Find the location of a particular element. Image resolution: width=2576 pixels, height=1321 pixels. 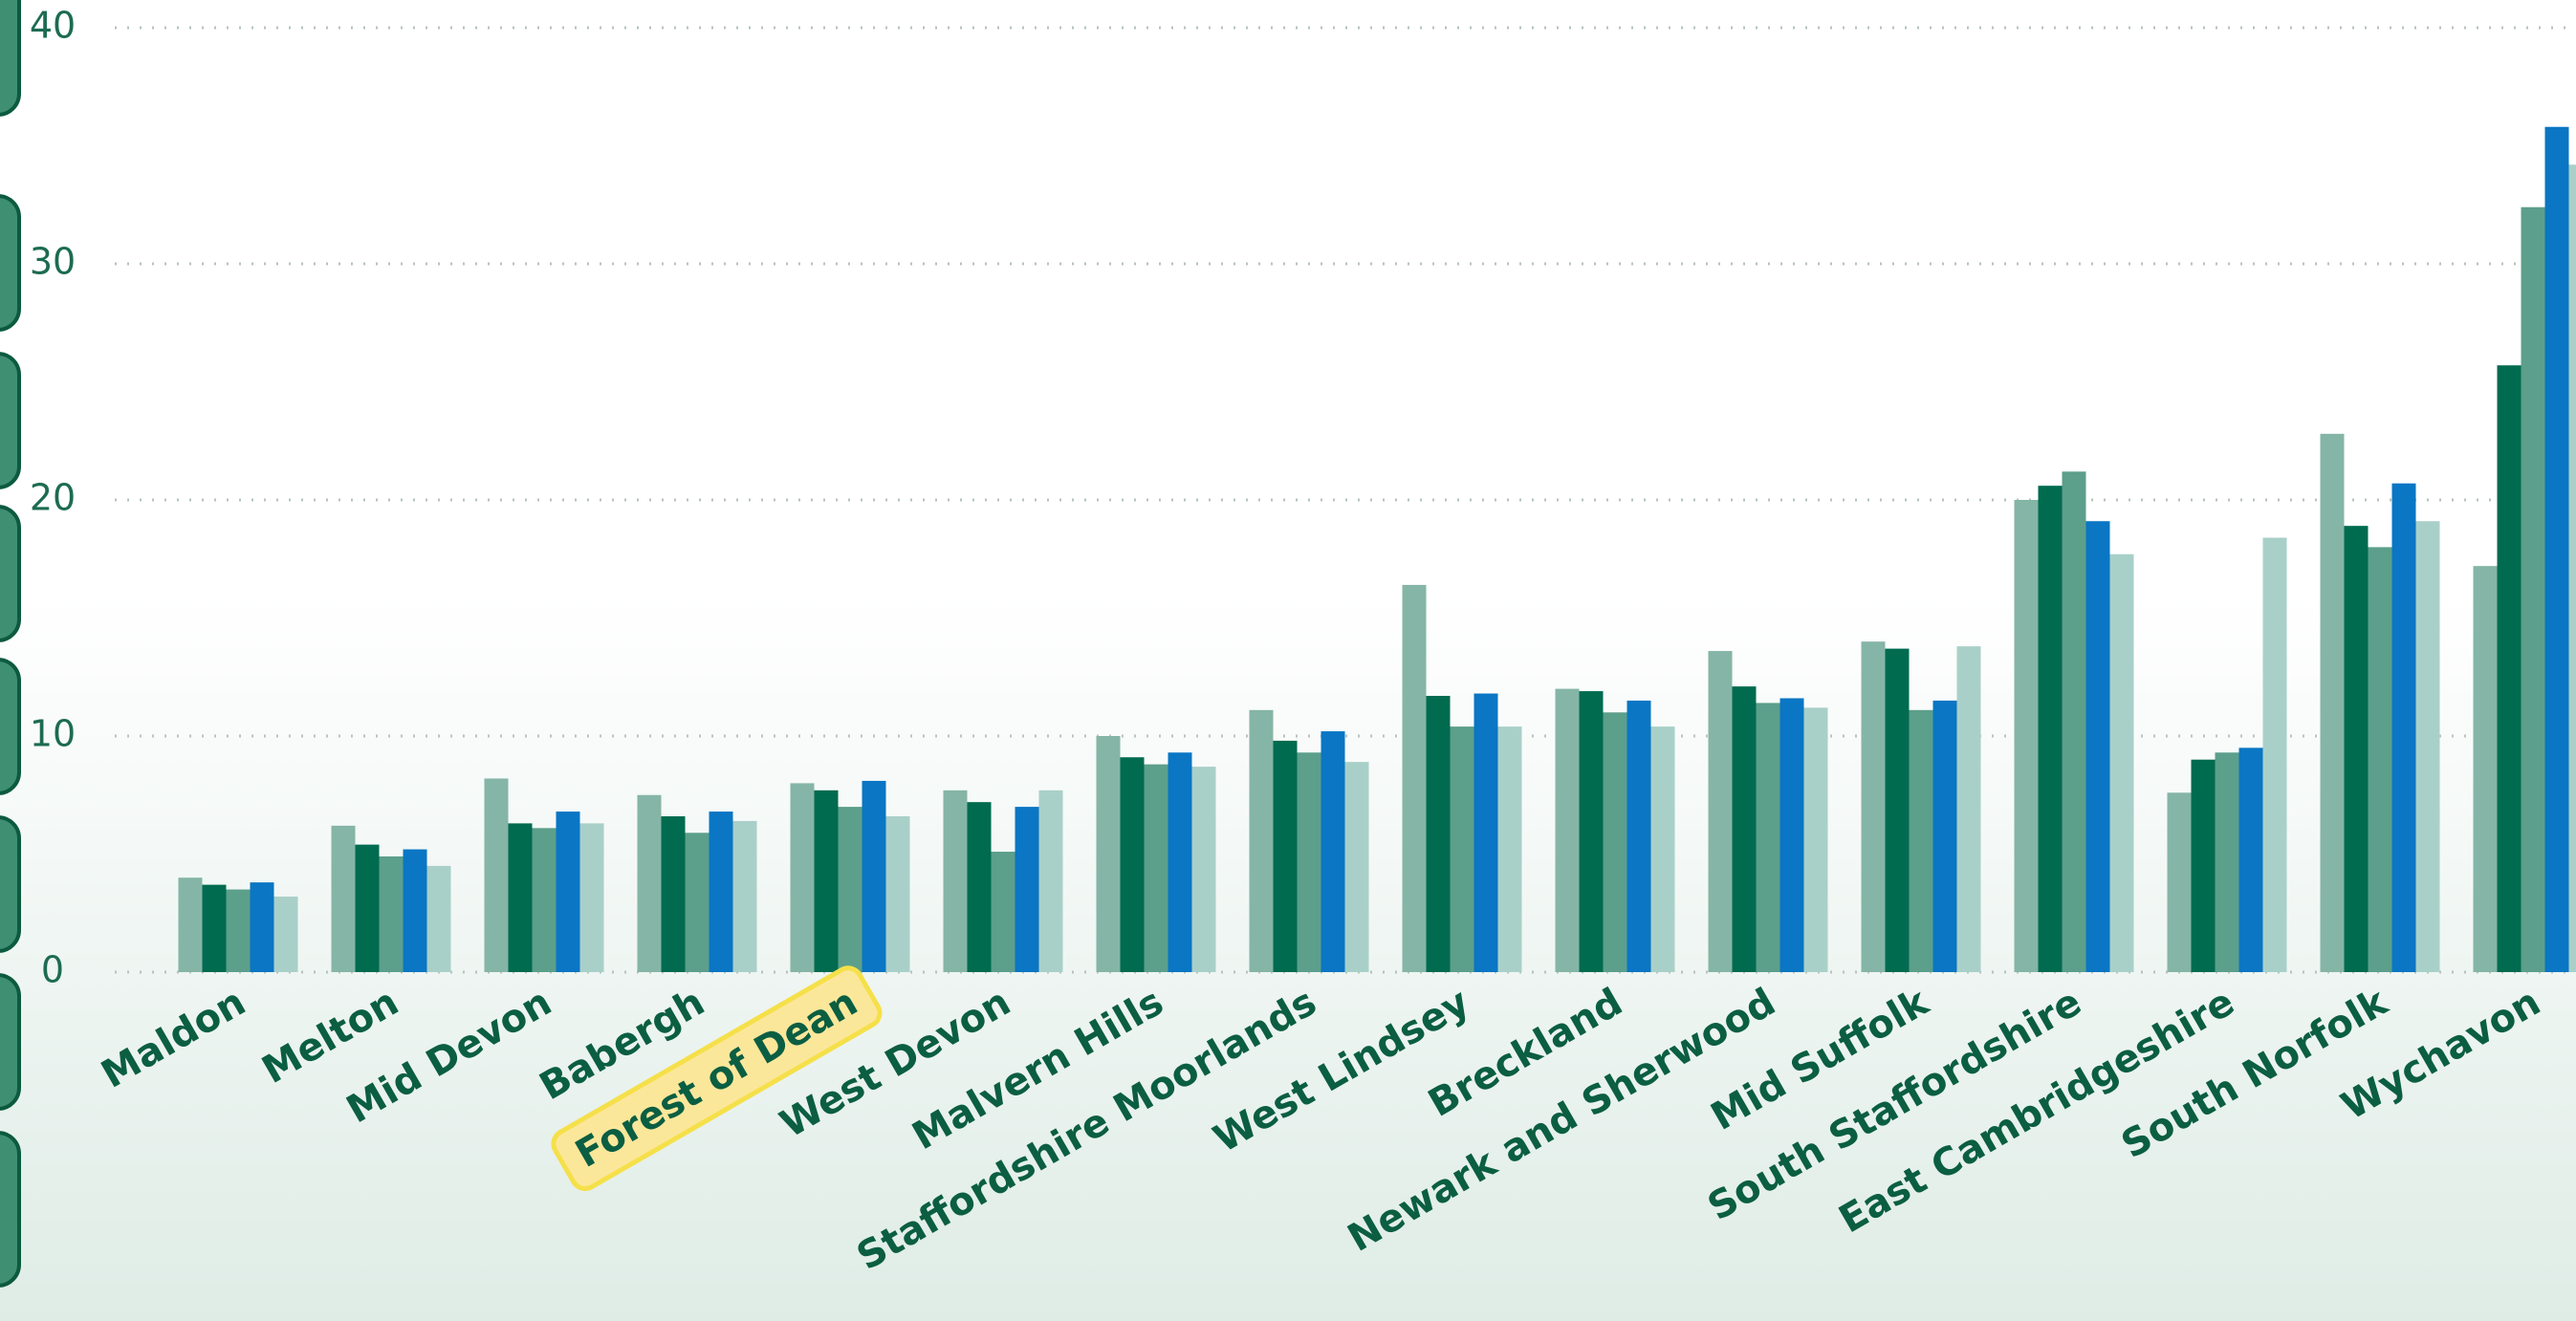

y-tick-label: 30 is located at coordinates (53, 262).